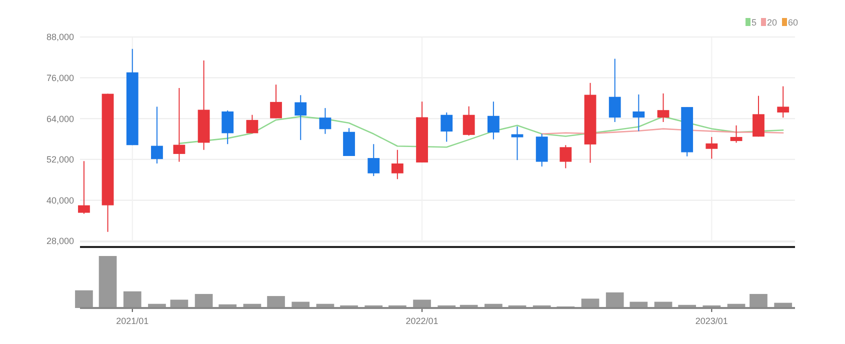 The image size is (845, 344). Describe the element at coordinates (60, 37) in the screenshot. I see `y-tick-label: 88,000` at that location.